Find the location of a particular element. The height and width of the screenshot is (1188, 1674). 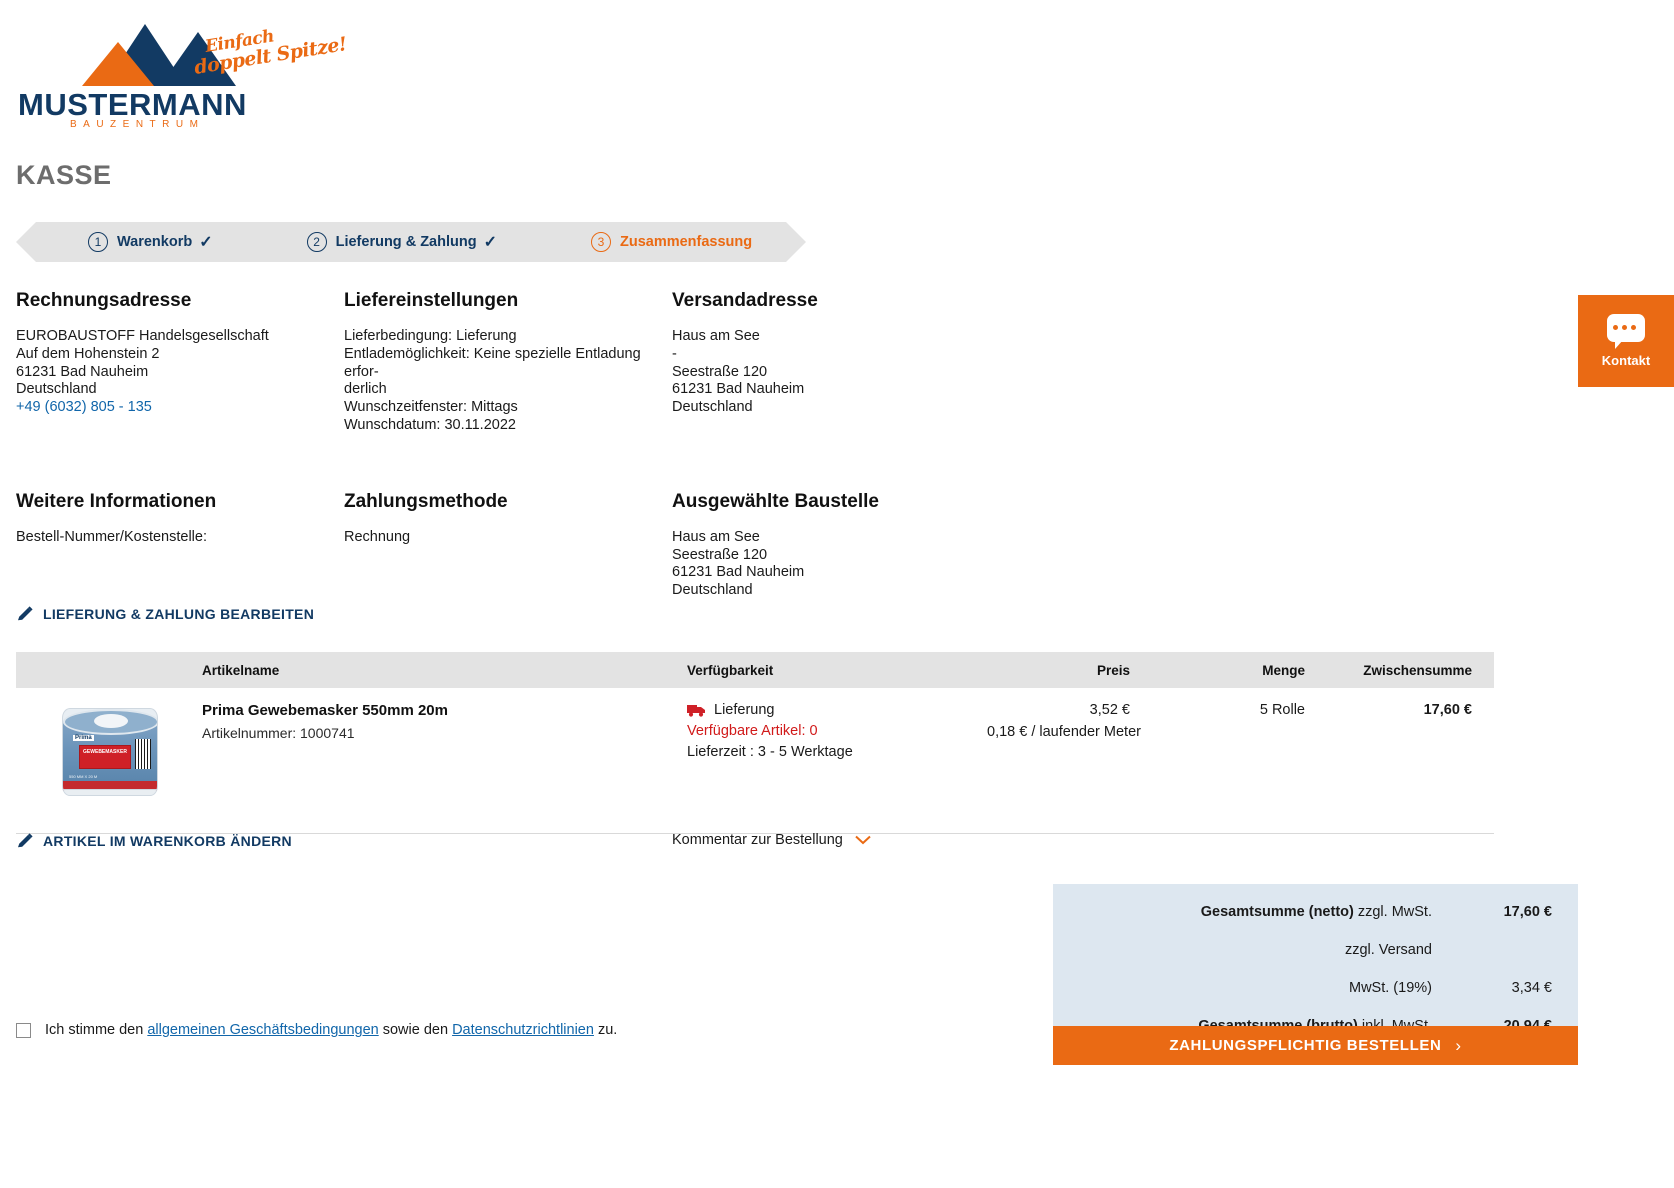

terms-link-agb: allgemeinen Geschäftsbedingungen is located at coordinates (263, 1030).